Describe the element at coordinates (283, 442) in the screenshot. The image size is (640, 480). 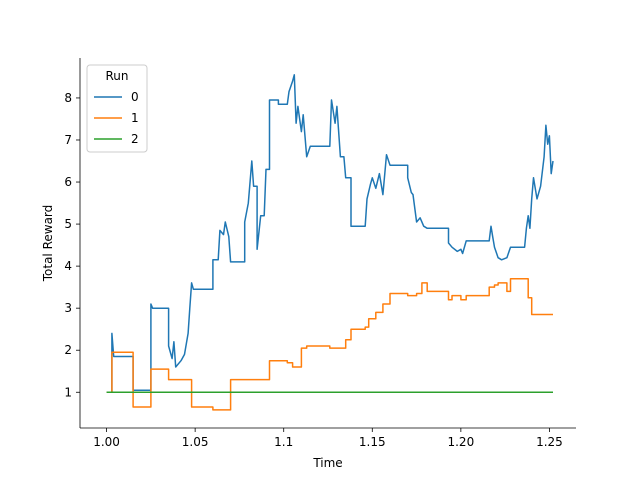
I see `x-tick-label: 1.1` at that location.